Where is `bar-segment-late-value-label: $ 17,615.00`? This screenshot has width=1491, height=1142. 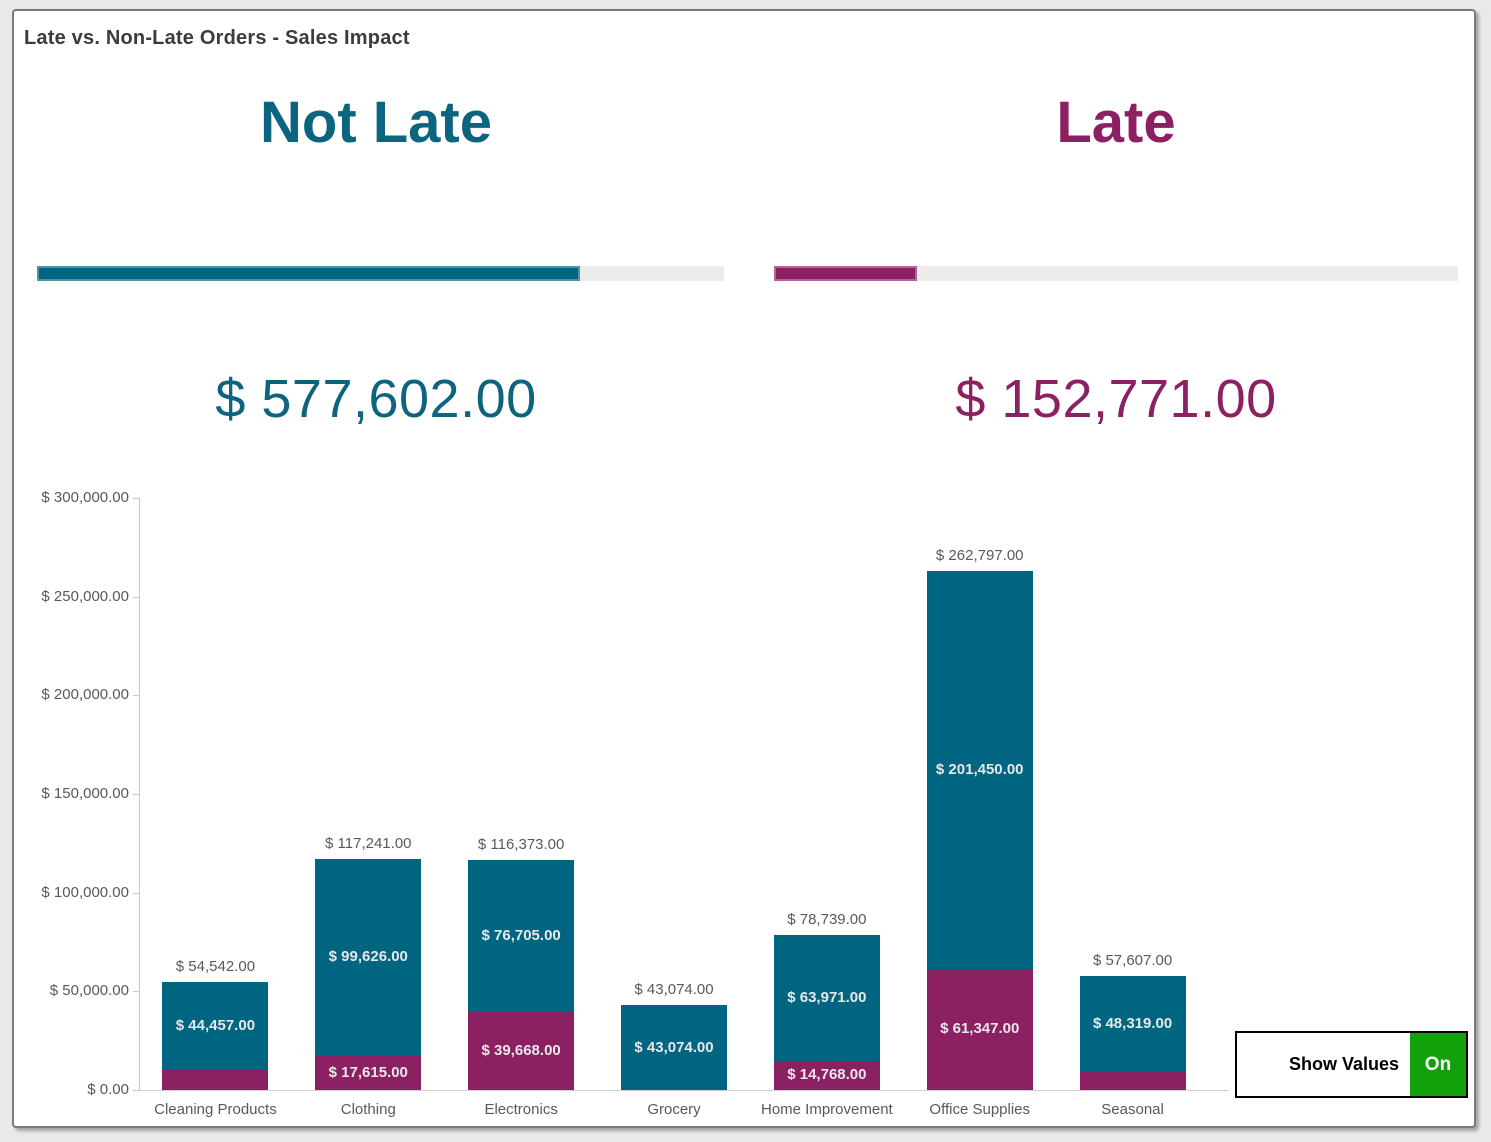
bar-segment-late-value-label: $ 17,615.00 is located at coordinates (368, 1072).